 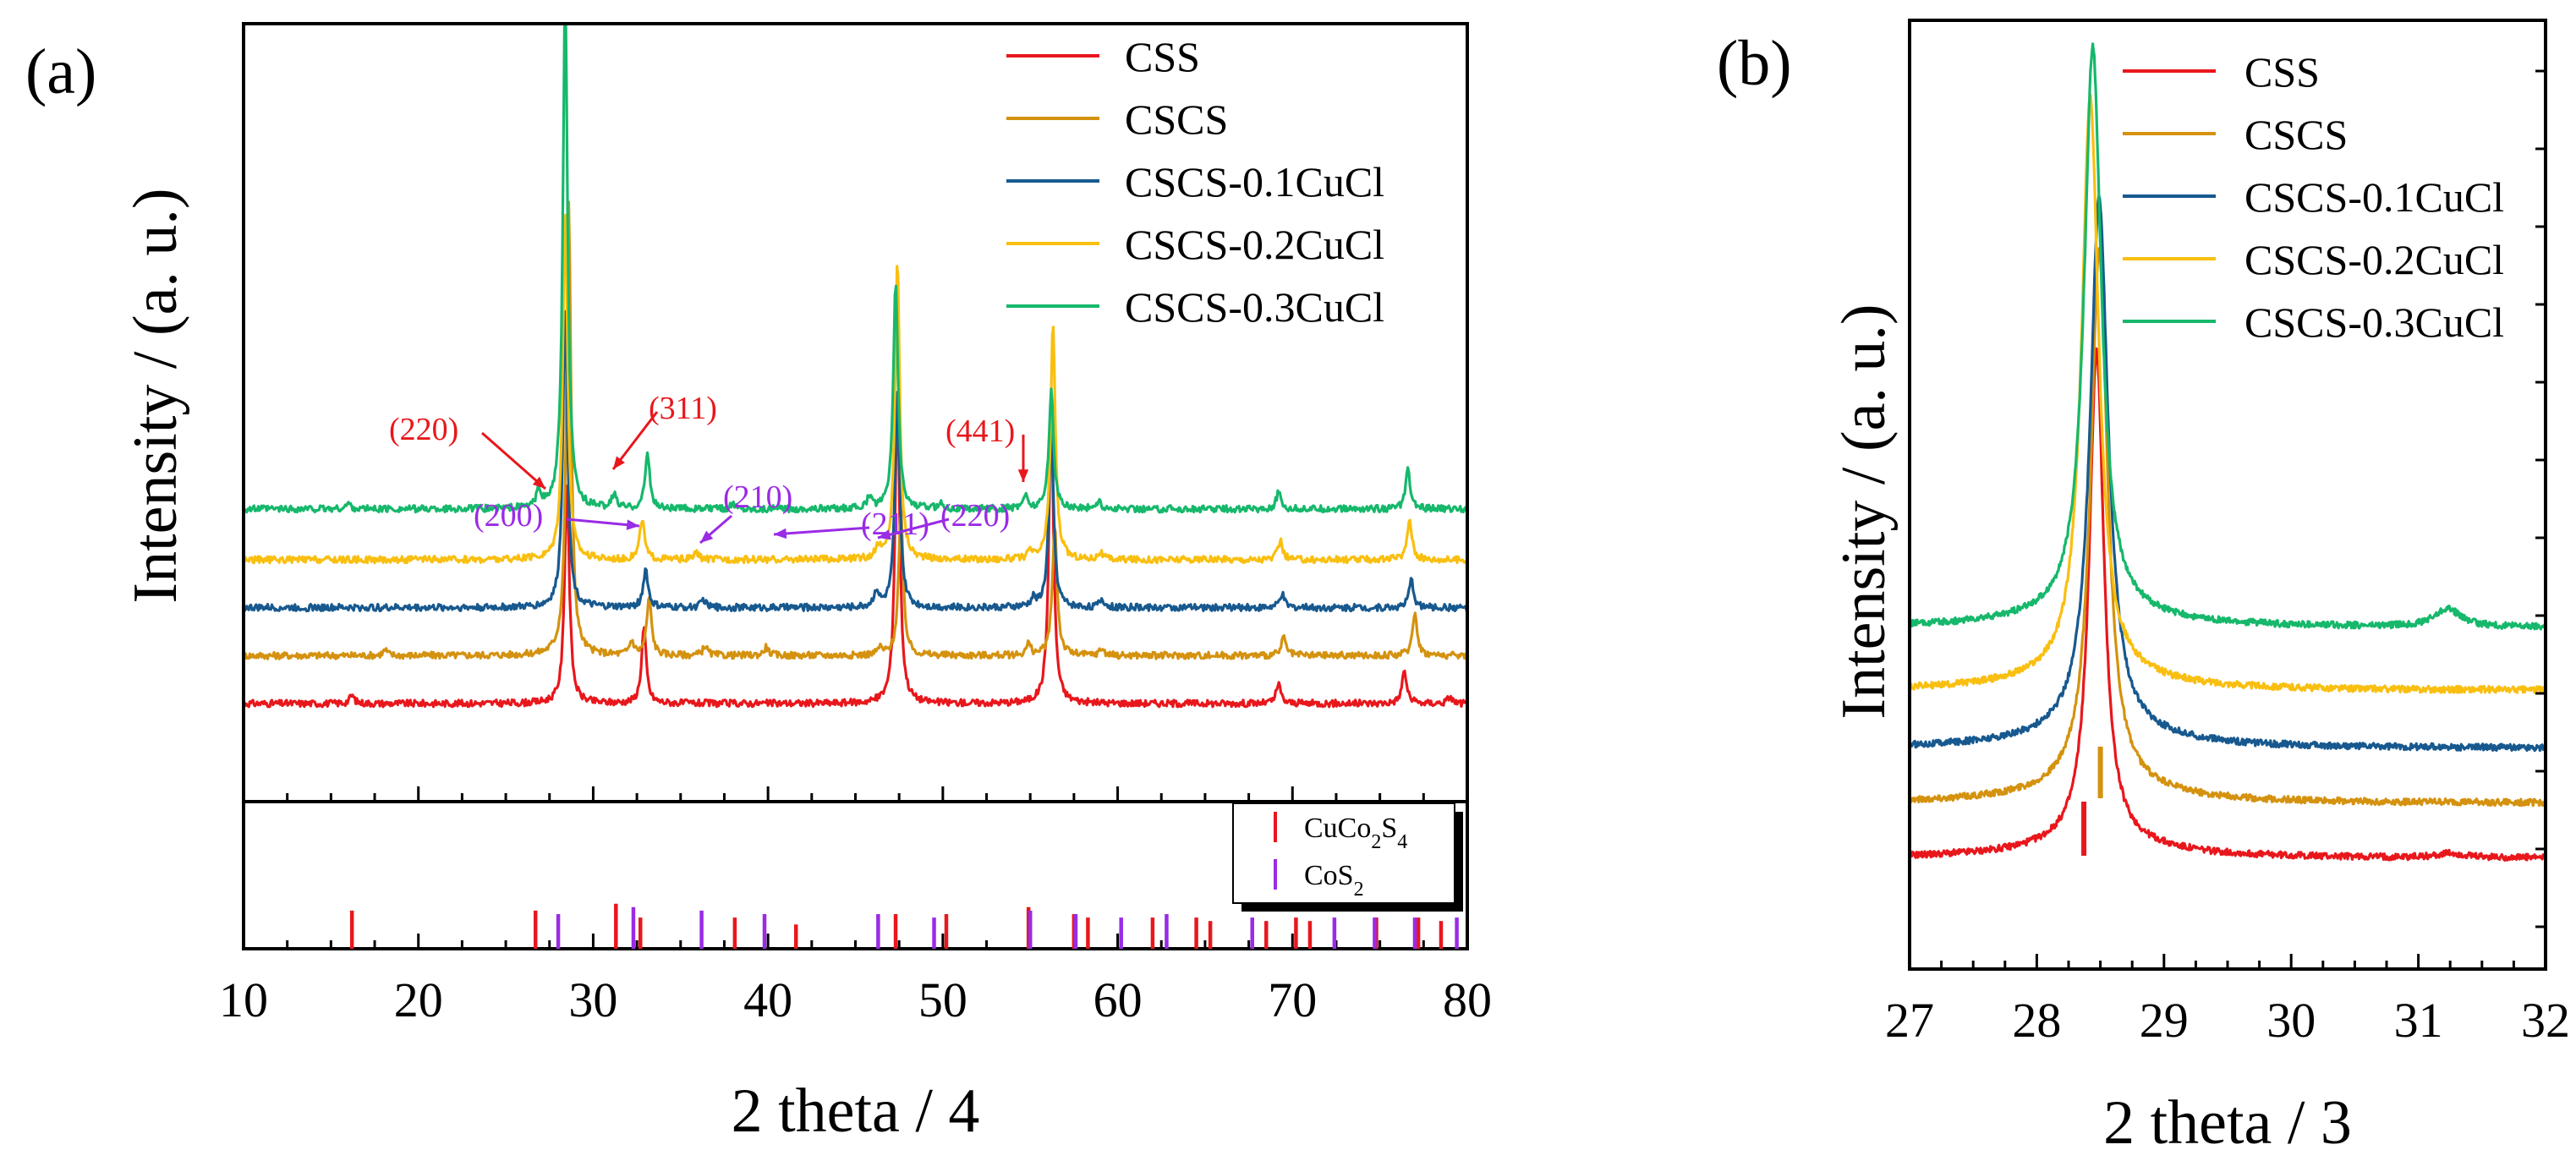 What do you see at coordinates (1254, 244) in the screenshot?
I see `legend-label-a: CSCS-0.2CuCl` at bounding box center [1254, 244].